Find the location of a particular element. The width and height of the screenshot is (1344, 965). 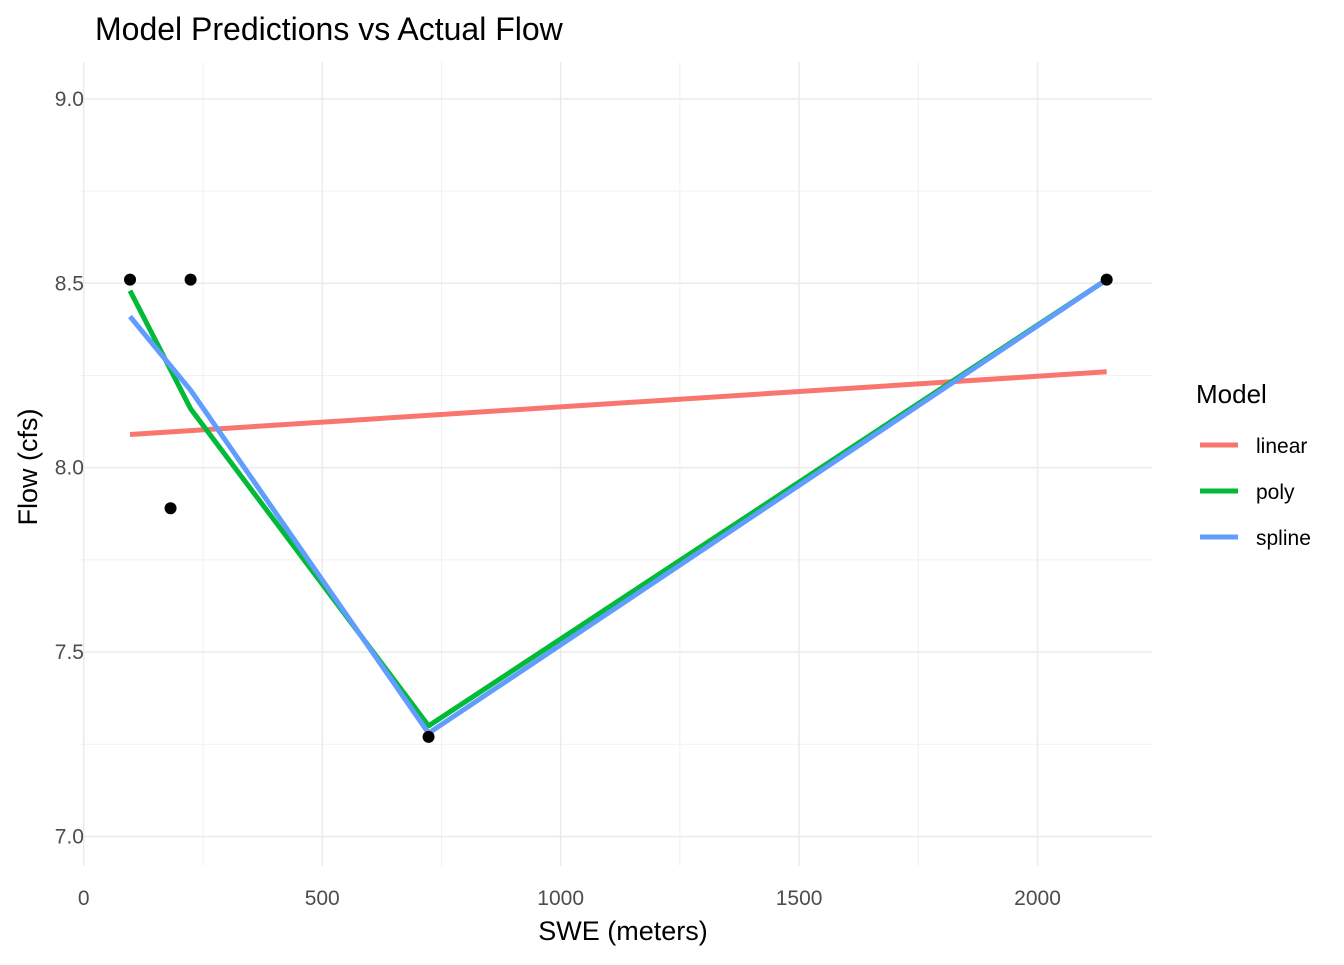

y-tick-label: 8.0 is located at coordinates (69, 468).